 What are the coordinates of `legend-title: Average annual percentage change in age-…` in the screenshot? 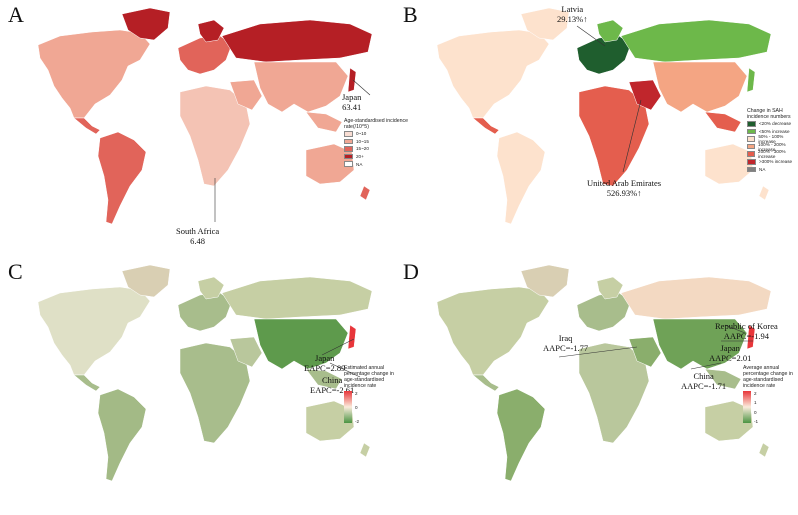 It's located at (768, 377).